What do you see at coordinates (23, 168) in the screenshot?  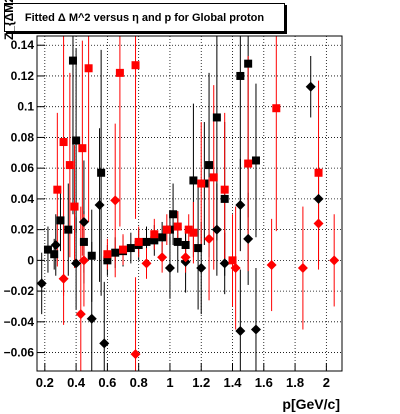 I see `y-tick-label: 0.06` at bounding box center [23, 168].